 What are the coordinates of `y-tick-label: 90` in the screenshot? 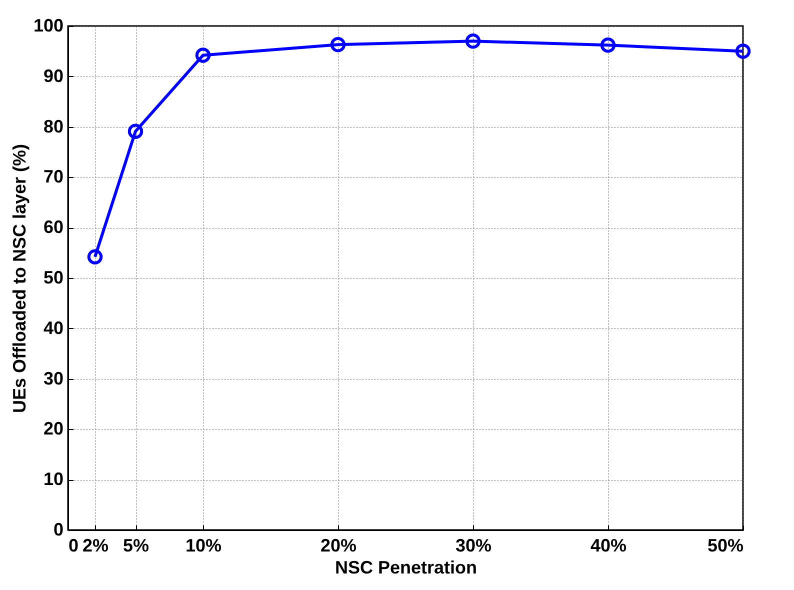 It's located at (53, 76).